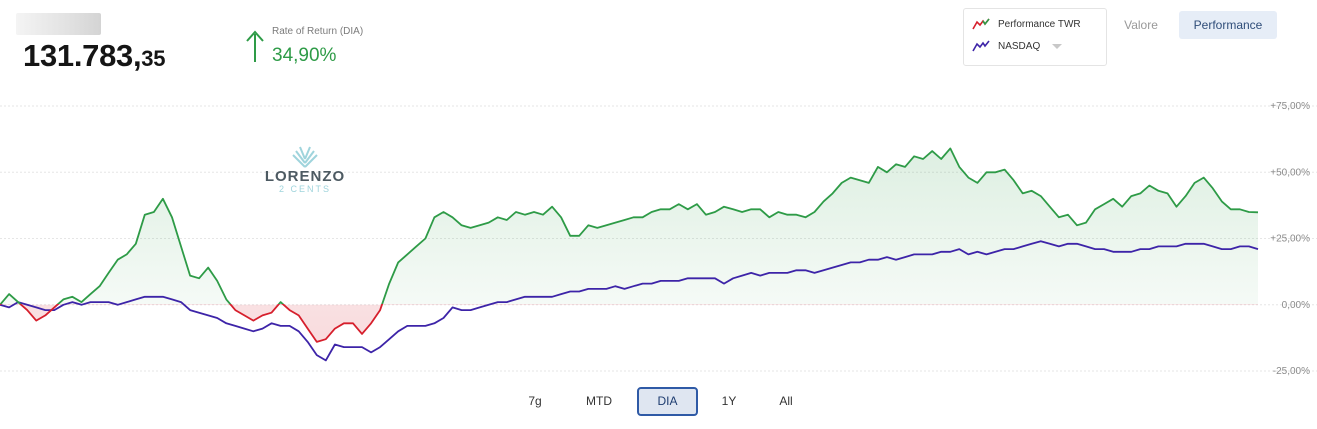 This screenshot has width=1317, height=429. Describe the element at coordinates (1296, 305) in the screenshot. I see `y-tick-label: 0,00%` at that location.